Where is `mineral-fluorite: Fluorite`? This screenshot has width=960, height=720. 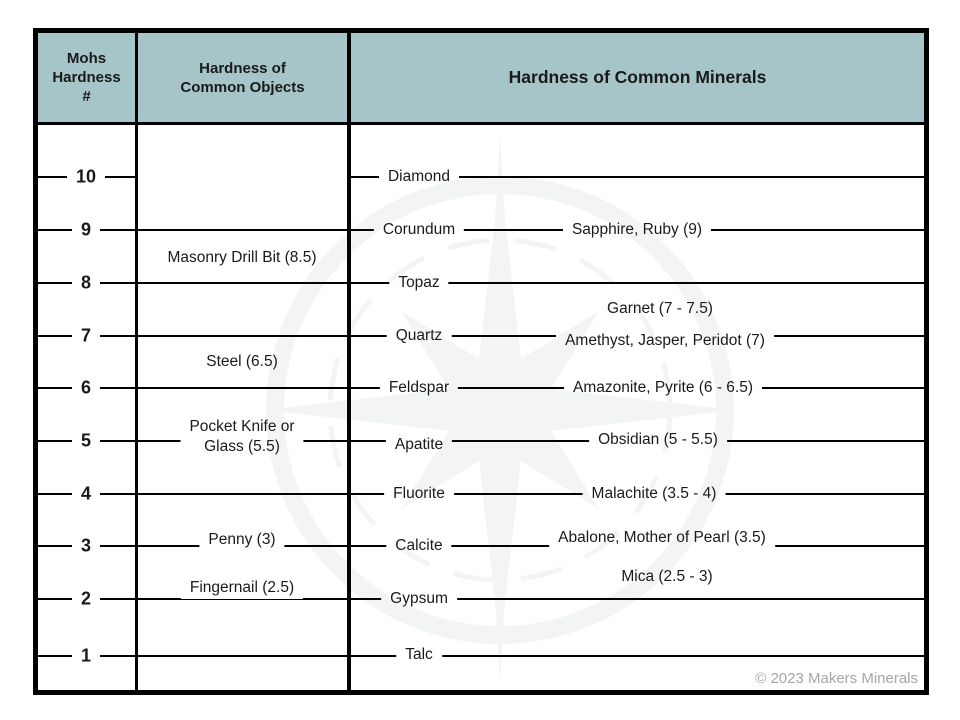
mineral-fluorite: Fluorite is located at coordinates (419, 494).